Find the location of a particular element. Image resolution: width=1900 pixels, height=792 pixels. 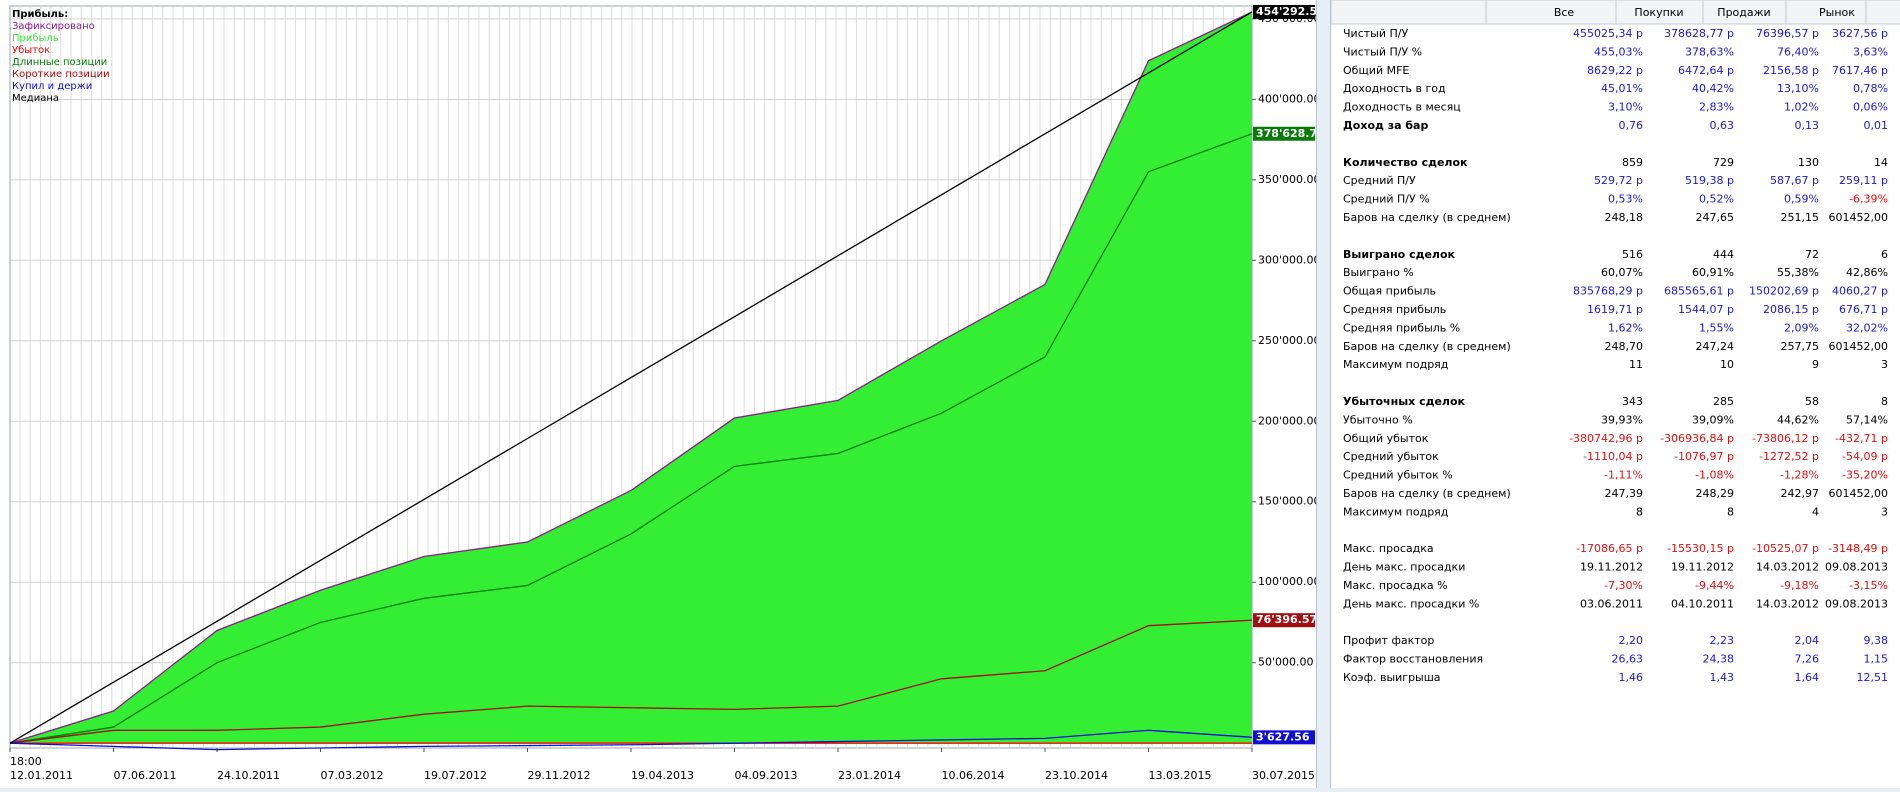

cell: -306936,84 р is located at coordinates (1697, 438).